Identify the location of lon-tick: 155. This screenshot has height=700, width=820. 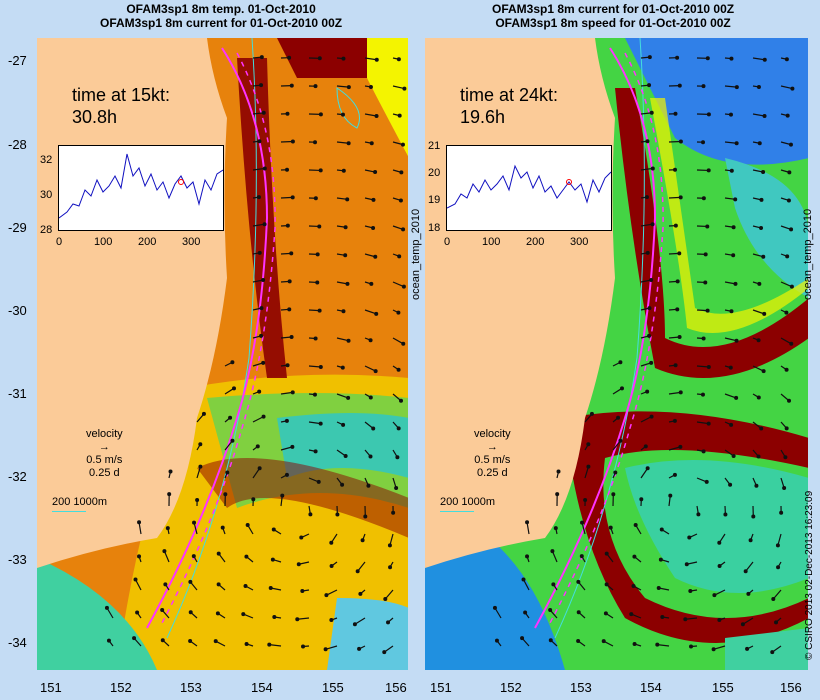
(333, 687).